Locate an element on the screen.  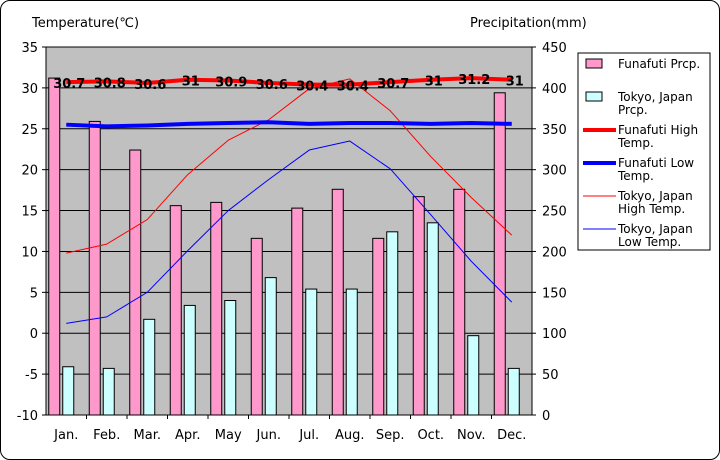
data-label: 30.8 is located at coordinates (110, 83).